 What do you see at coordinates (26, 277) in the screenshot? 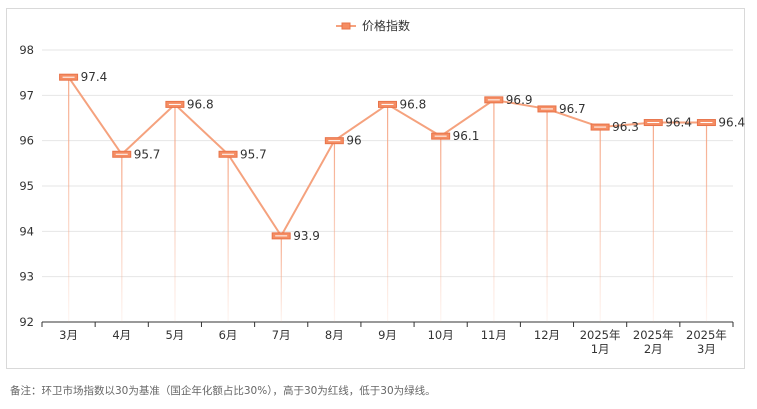
I see `y-tick-label: 93` at bounding box center [26, 277].